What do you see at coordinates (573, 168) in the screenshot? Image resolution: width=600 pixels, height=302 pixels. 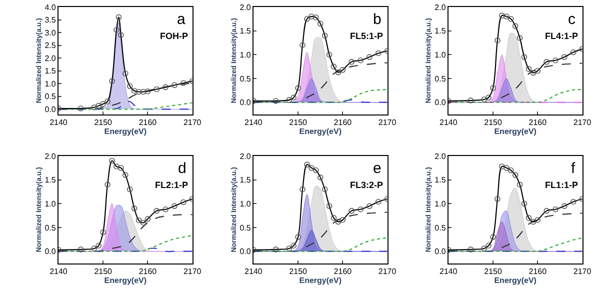 I see `annotation: f` at bounding box center [573, 168].